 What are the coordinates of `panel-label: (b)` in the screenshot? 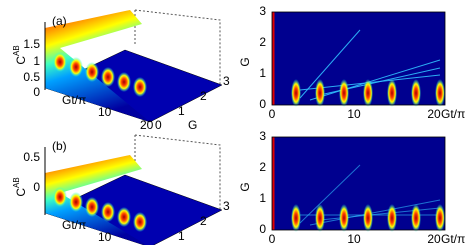 It's located at (59, 146).